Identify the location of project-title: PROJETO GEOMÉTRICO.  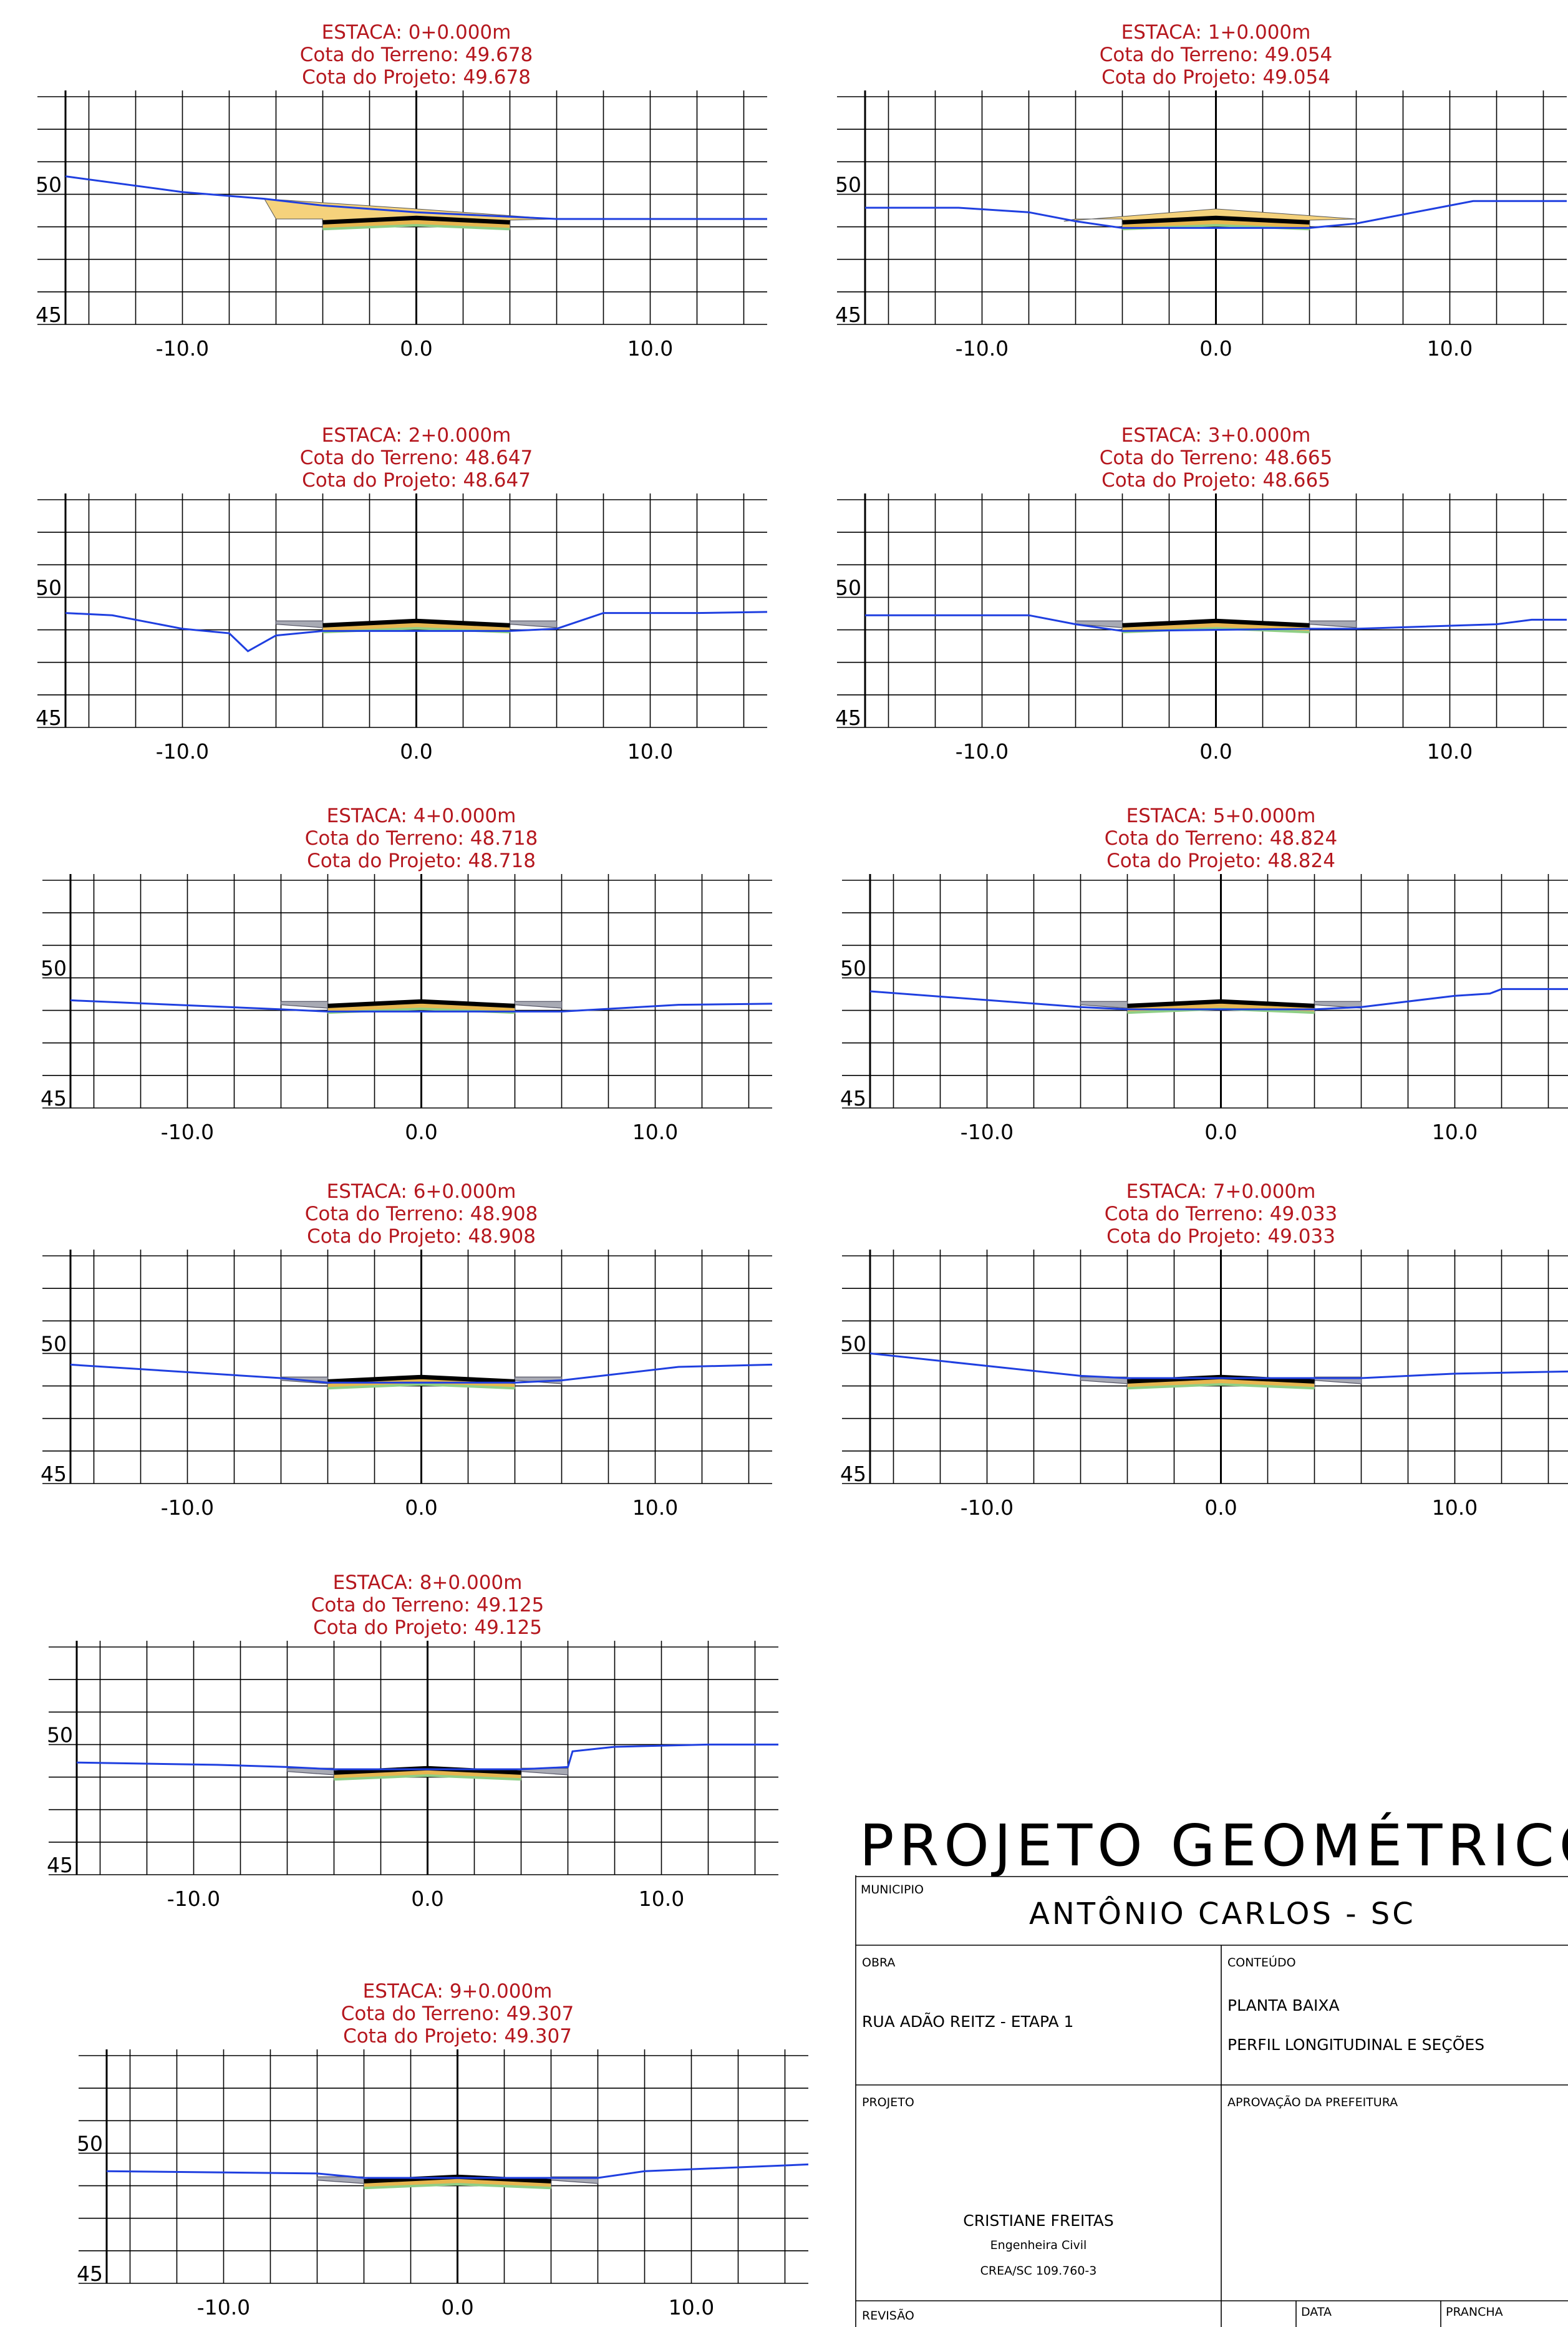
(1213, 1845).